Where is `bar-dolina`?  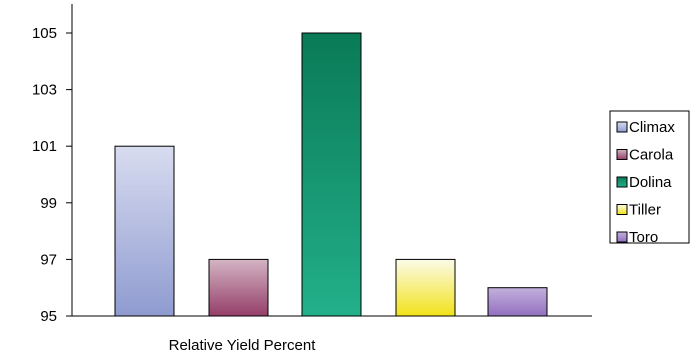
bar-dolina is located at coordinates (331, 174).